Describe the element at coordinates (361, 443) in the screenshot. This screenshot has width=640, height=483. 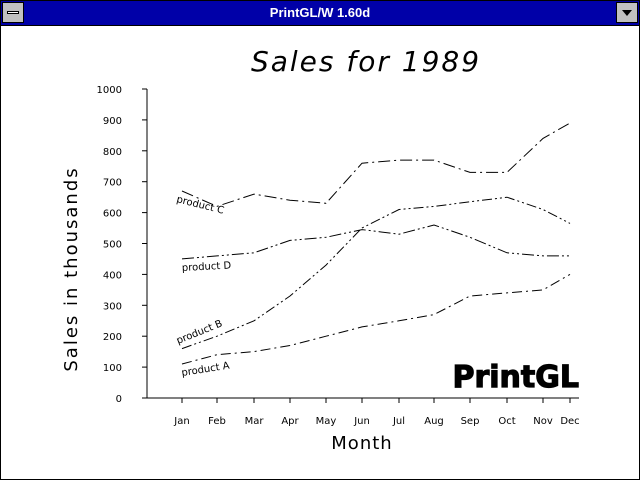
I see `x-axis-label: Month` at that location.